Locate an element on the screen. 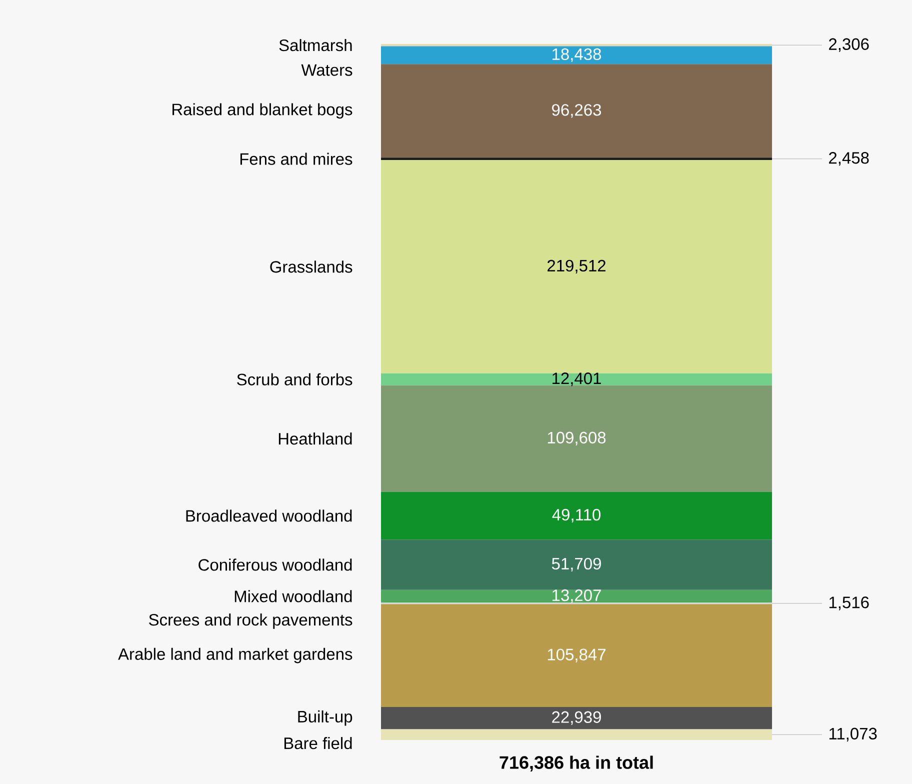 This screenshot has width=912, height=784. data-label: 2,306 is located at coordinates (849, 45).